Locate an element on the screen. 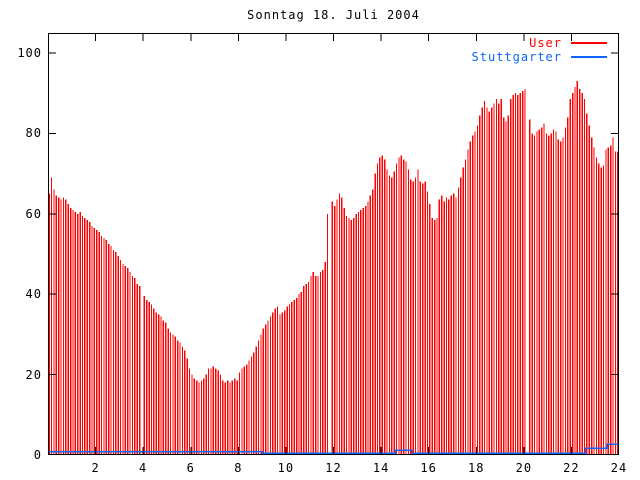 The width and height of the screenshot is (640, 480). chart-title: Sonntag 18. Juli 2004 is located at coordinates (333, 15).